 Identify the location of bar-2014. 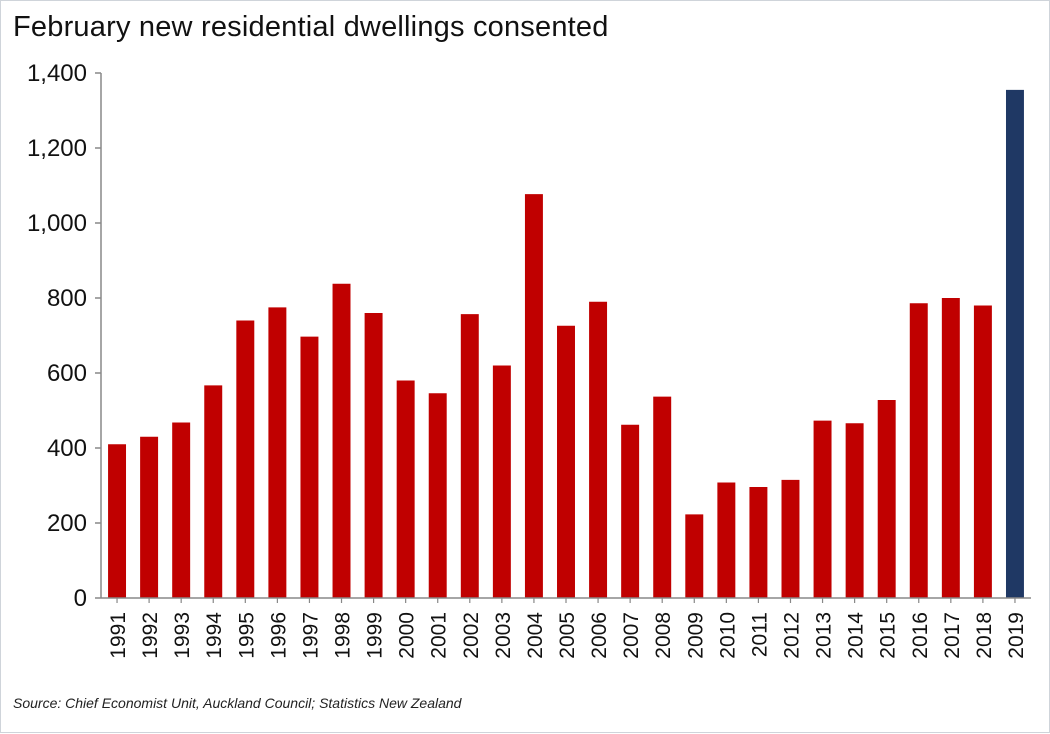
(854, 510).